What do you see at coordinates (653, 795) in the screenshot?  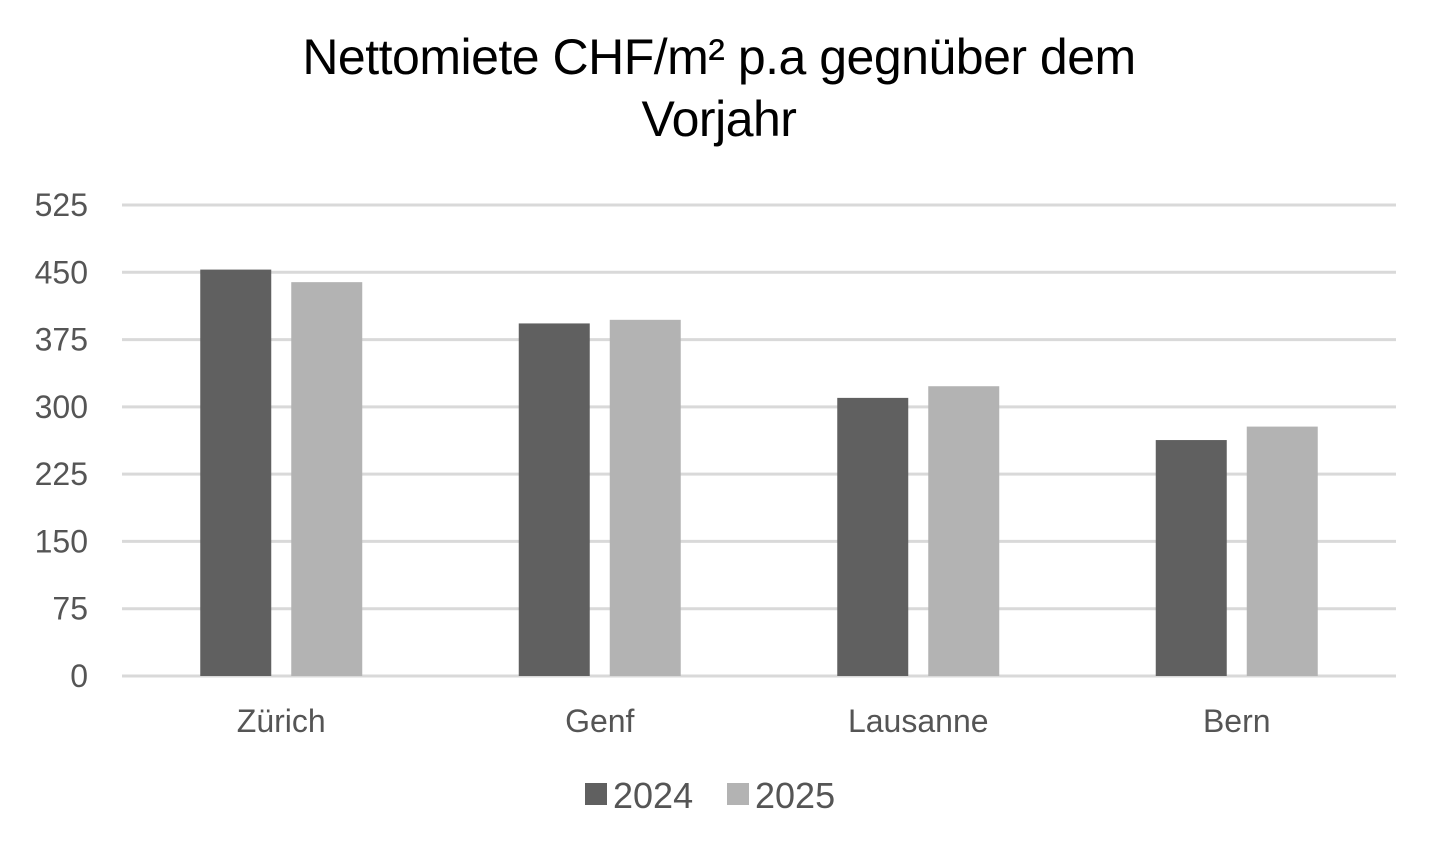 I see `legend-label-2024: 2024` at bounding box center [653, 795].